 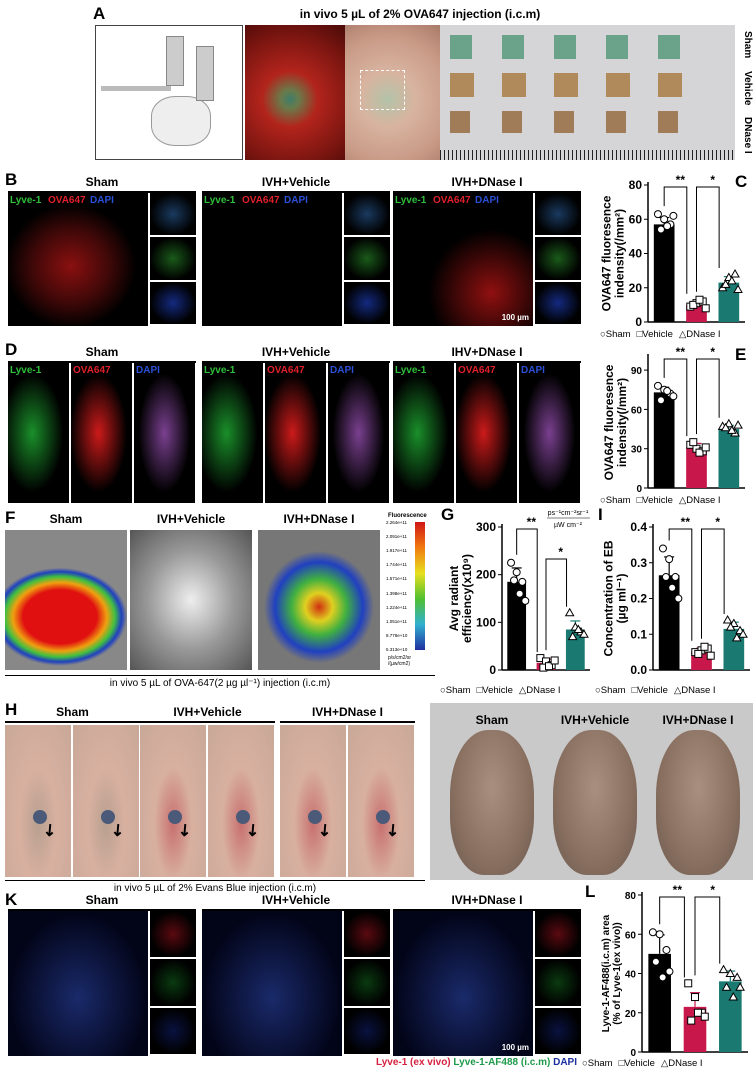 I want to click on surgery-photo, so click(x=295, y=92).